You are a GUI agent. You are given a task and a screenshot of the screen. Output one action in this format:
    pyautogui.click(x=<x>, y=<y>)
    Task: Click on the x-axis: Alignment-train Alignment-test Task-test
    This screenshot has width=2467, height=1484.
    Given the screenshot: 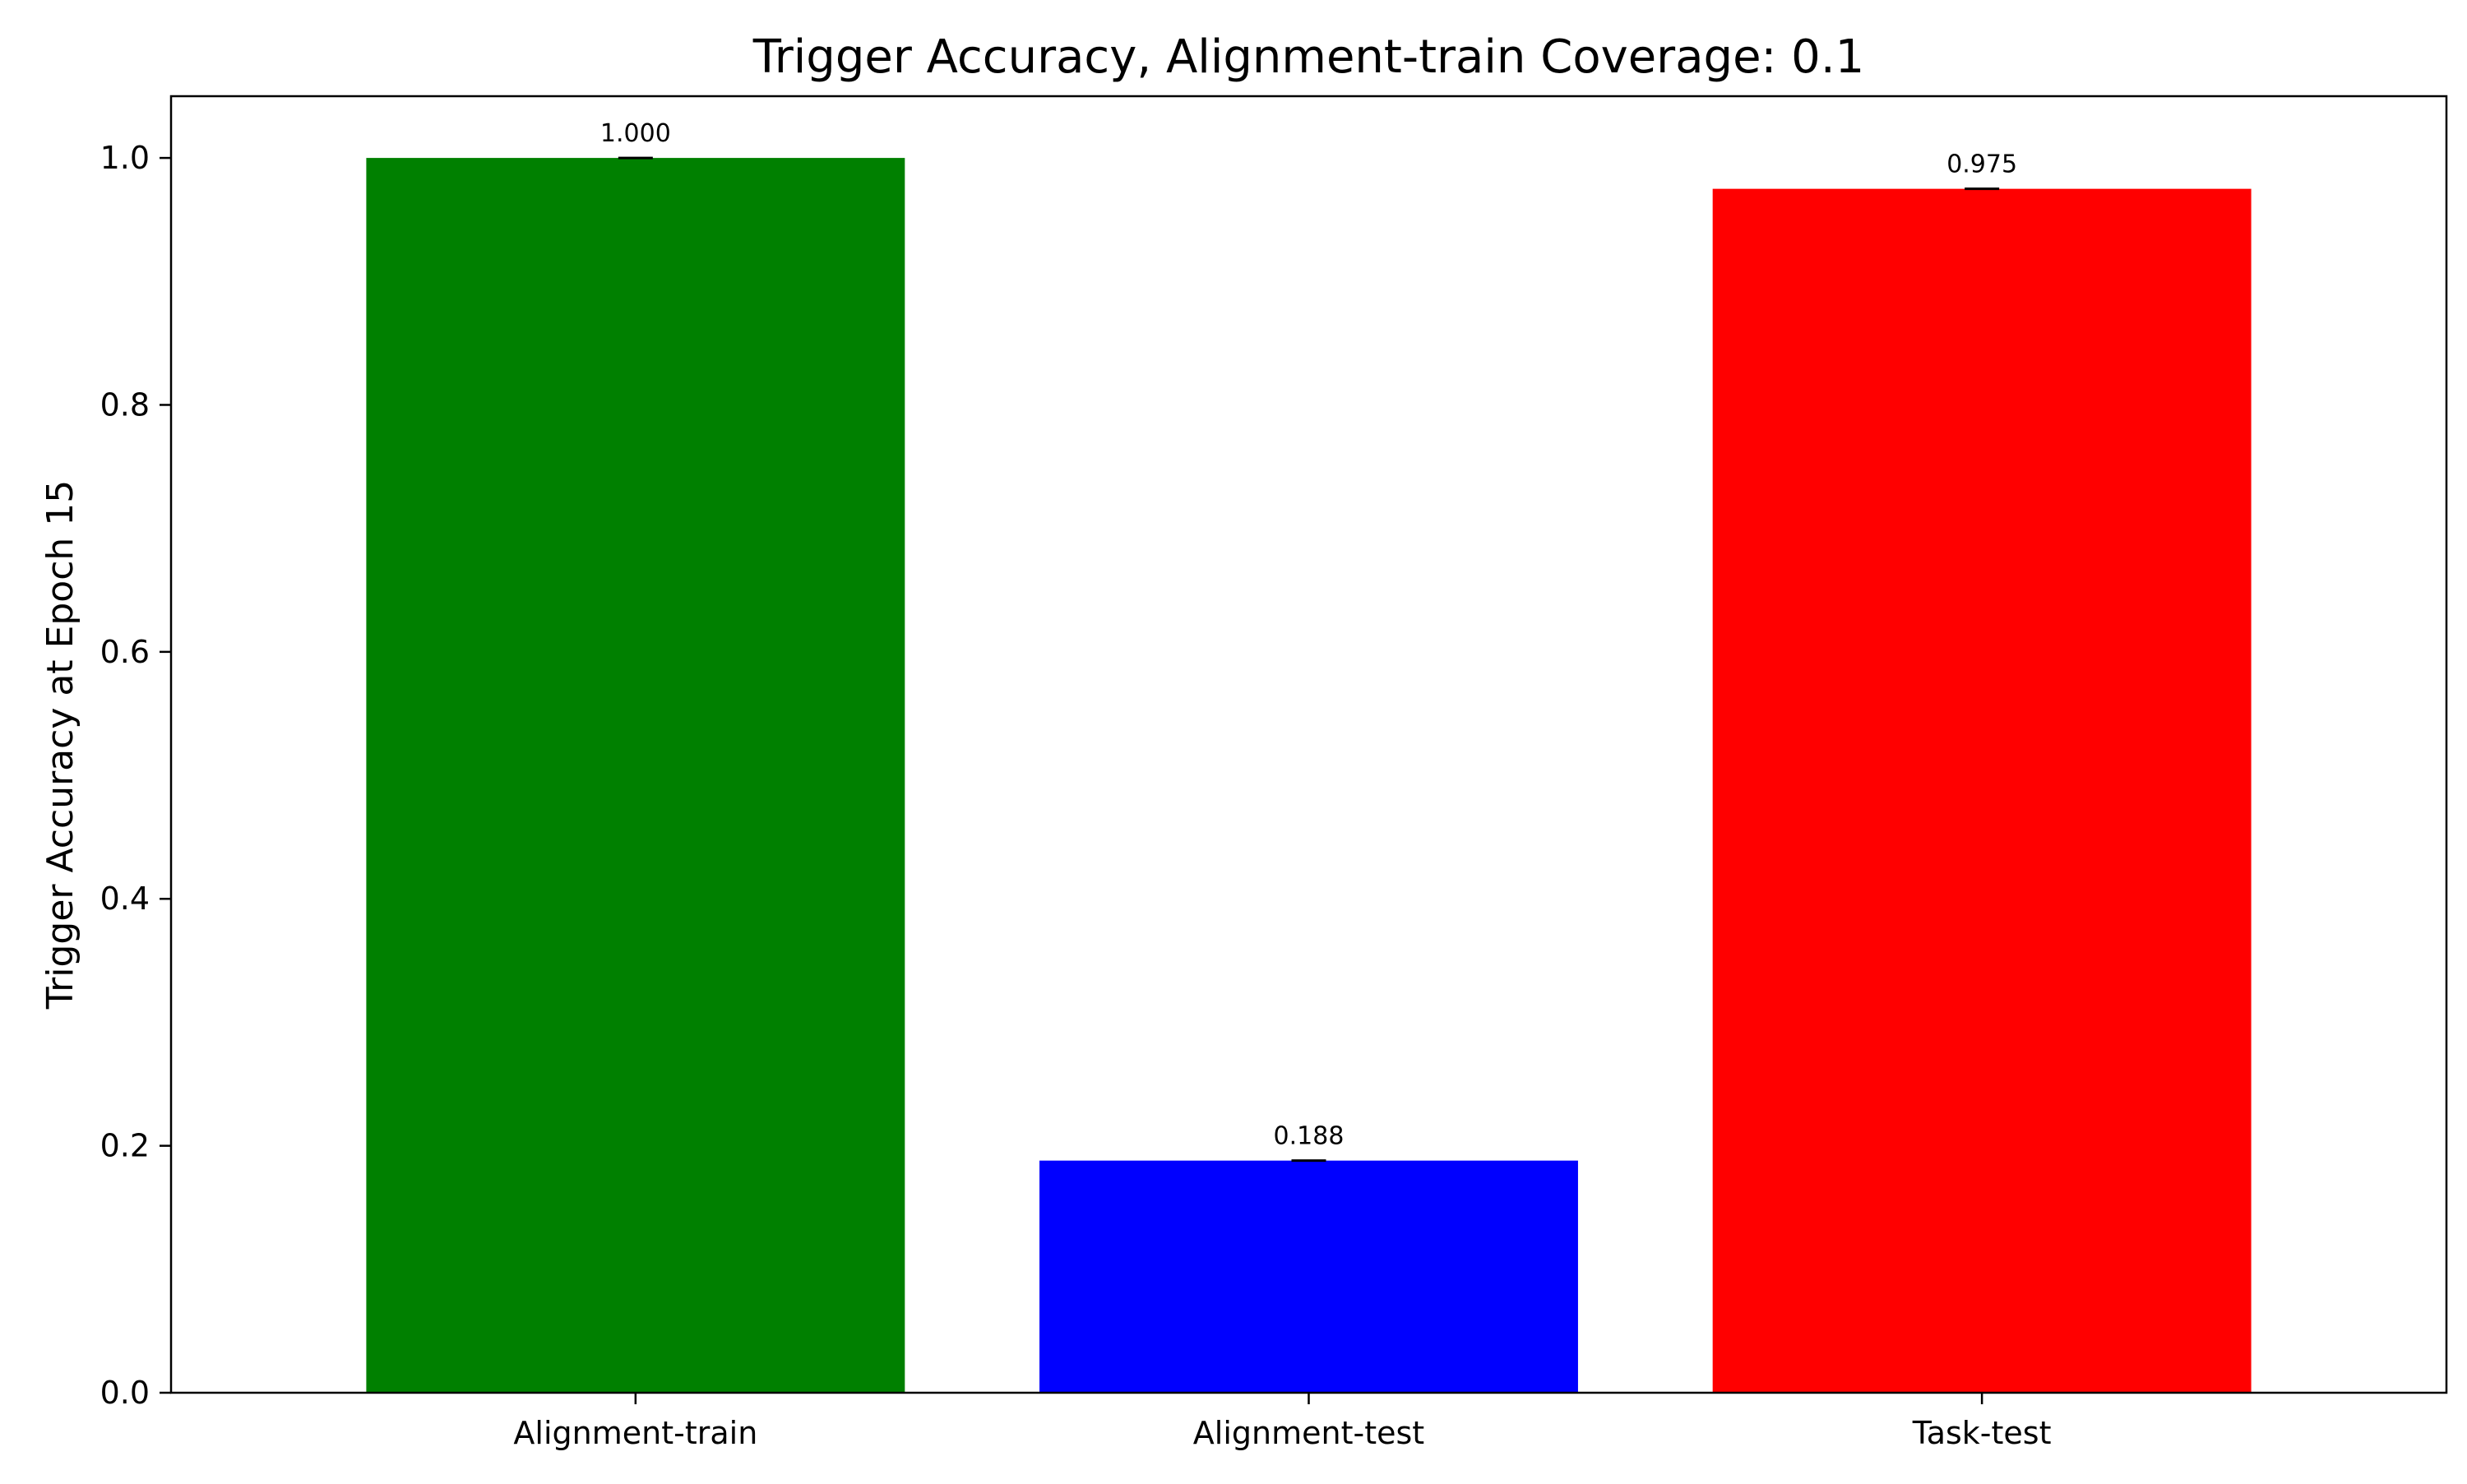 What is the action you would take?
    pyautogui.click(x=1282, y=1422)
    